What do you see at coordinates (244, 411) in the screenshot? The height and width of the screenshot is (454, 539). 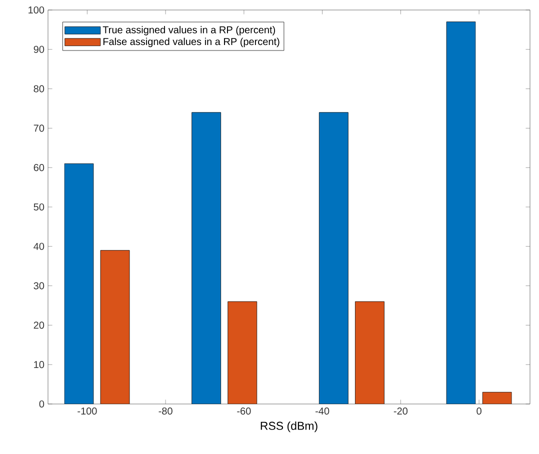 I see `x-tick-label: -60` at bounding box center [244, 411].